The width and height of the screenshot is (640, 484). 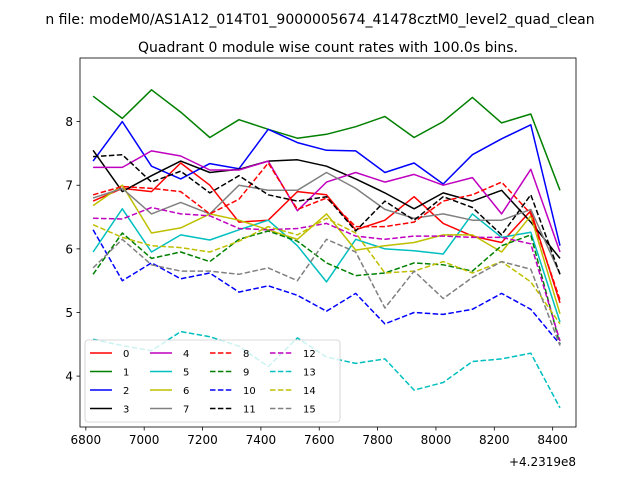 What do you see at coordinates (126, 373) in the screenshot?
I see `legend-label-1: 1` at bounding box center [126, 373].